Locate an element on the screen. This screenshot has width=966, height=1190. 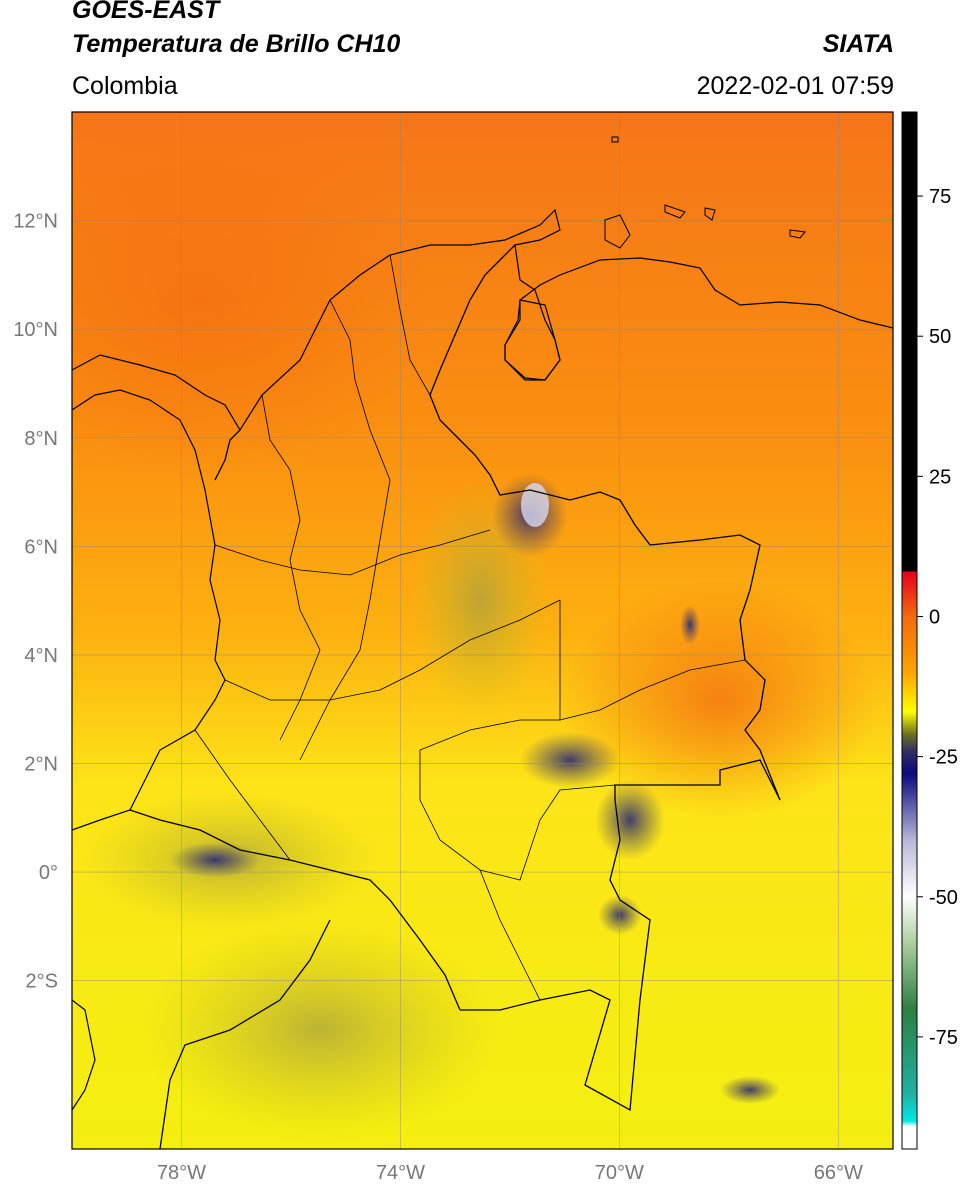
datetime-label: 2022-02-01 07:59 is located at coordinates (795, 86).